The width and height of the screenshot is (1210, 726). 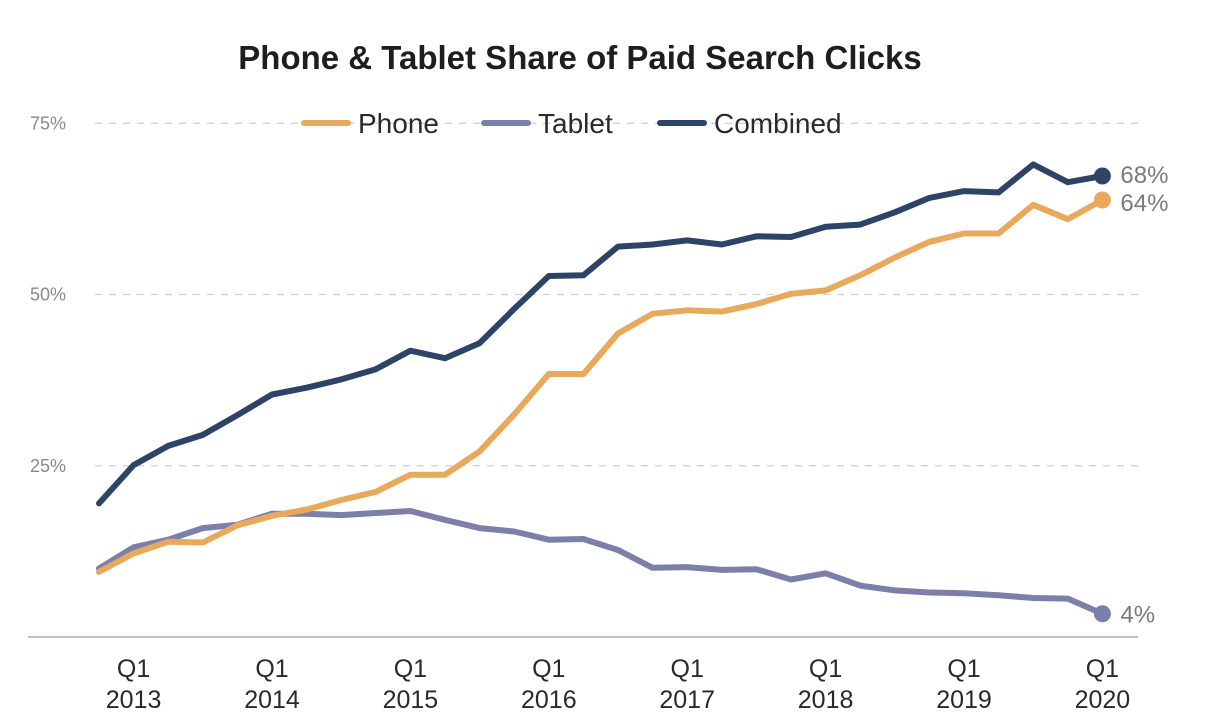 I want to click on y-tick-label: 25%, so click(x=48, y=466).